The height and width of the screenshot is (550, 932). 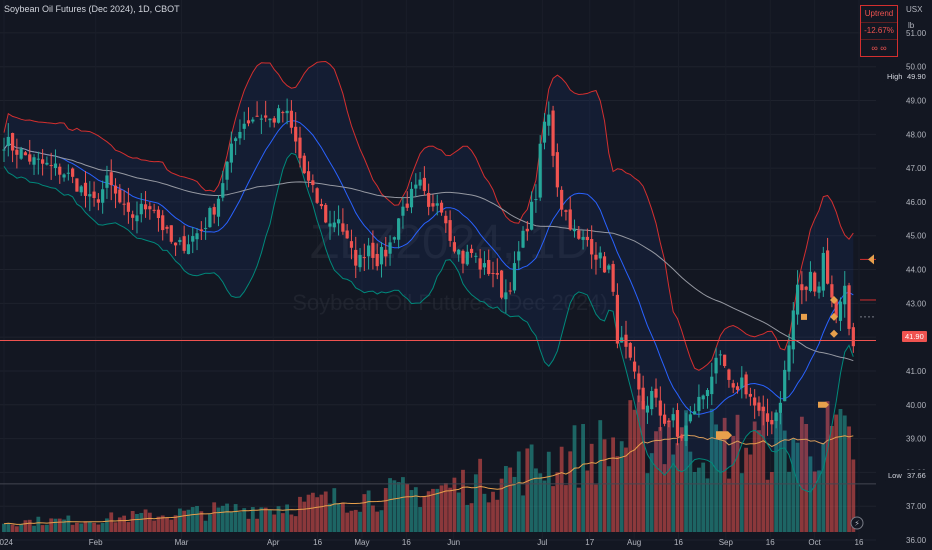 What do you see at coordinates (6, 542) in the screenshot?
I see `time-tick-label: 2024` at bounding box center [6, 542].